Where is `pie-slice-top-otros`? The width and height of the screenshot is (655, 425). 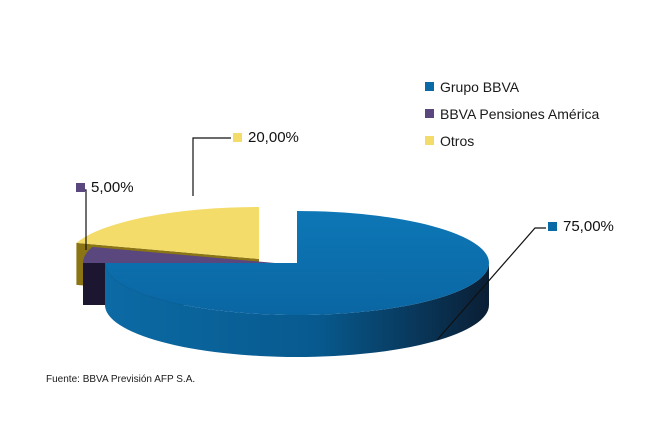
pie-slice-top-otros is located at coordinates (167, 233).